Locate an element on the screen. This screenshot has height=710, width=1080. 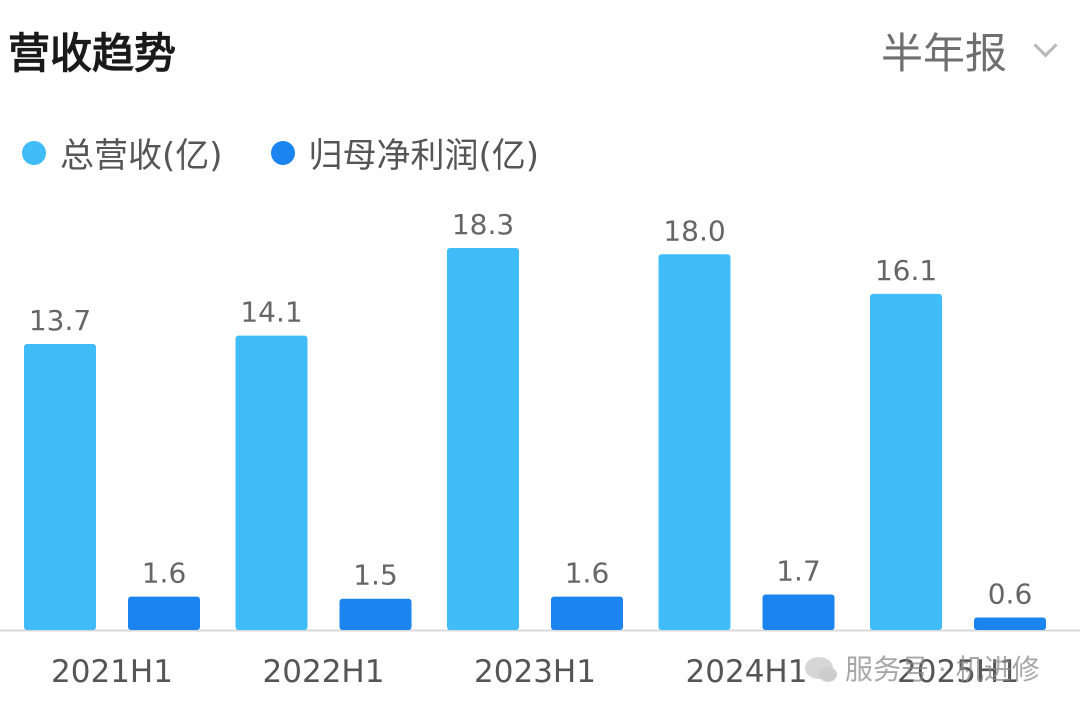
wechat-icon is located at coordinates (821, 669).